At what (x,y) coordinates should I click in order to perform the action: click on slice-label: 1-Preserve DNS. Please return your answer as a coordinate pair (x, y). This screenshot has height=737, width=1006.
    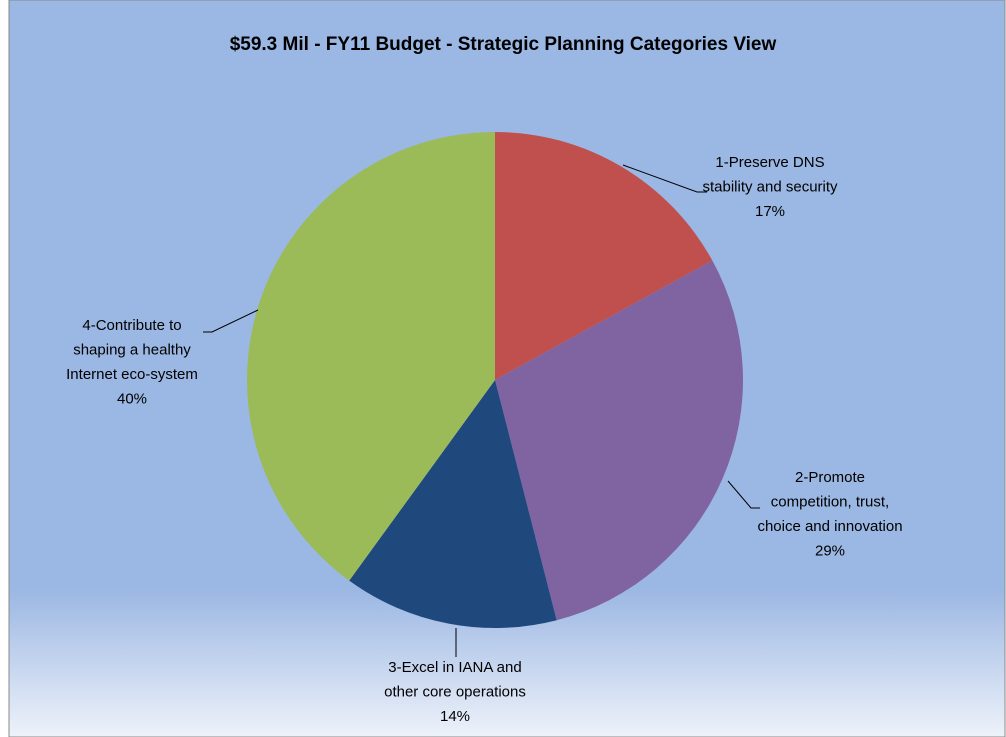
    Looking at the image, I should click on (769, 162).